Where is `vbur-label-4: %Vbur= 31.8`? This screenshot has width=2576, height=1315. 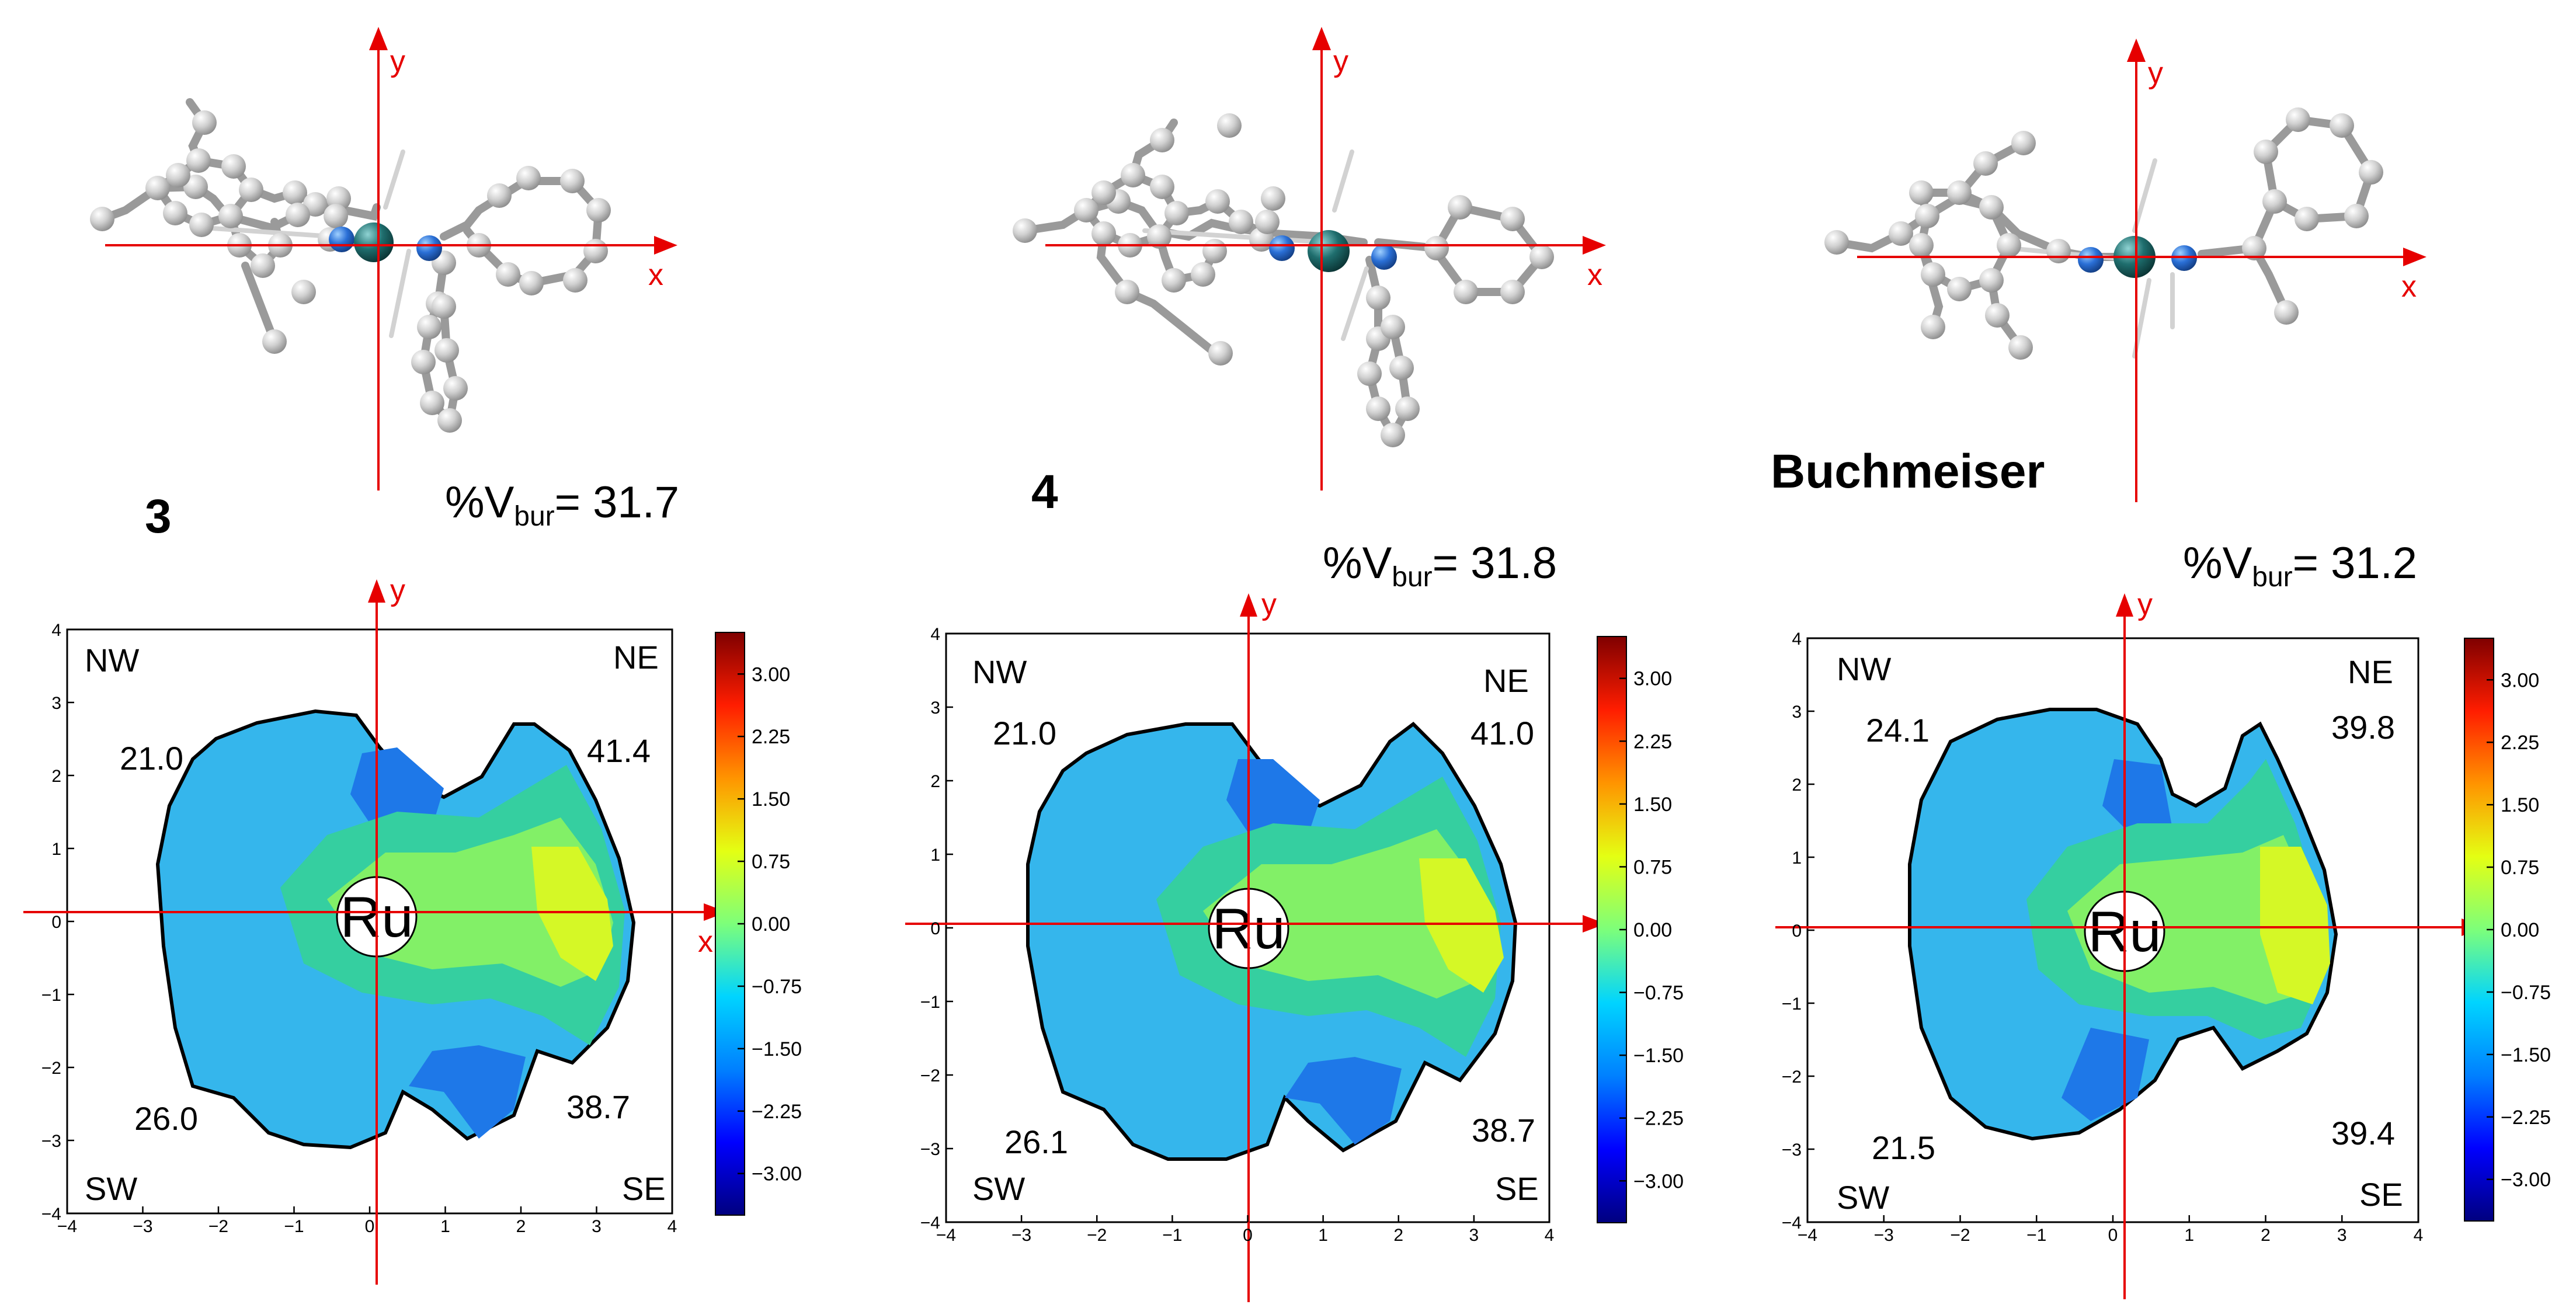
vbur-label-4: %Vbur= 31.8 is located at coordinates (1440, 565).